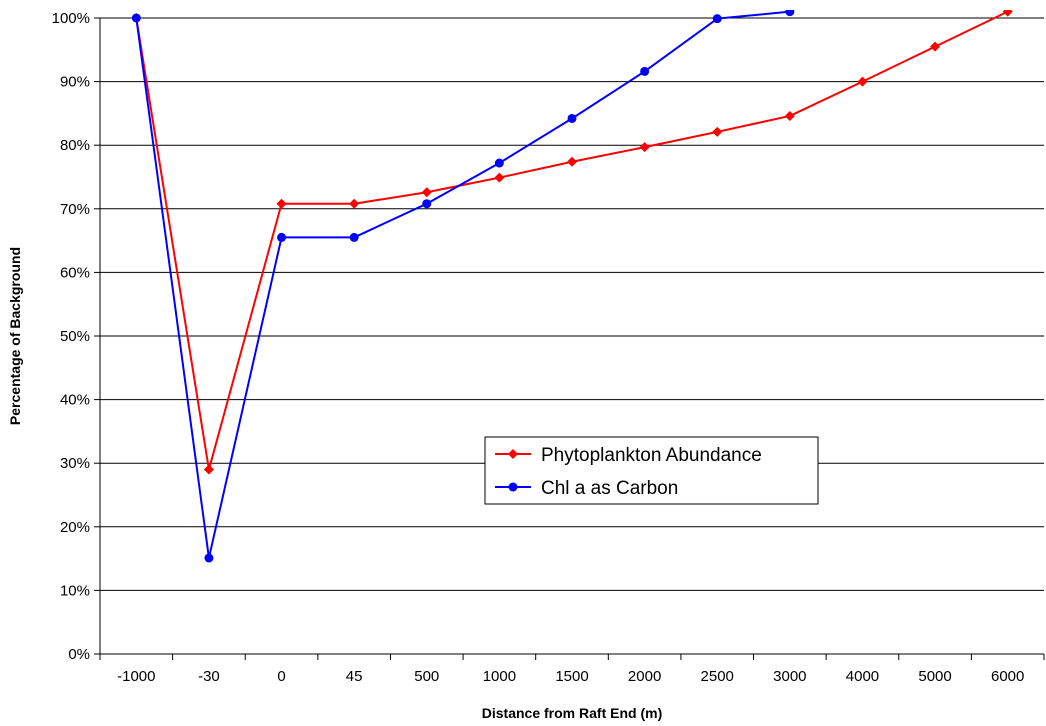  I want to click on x-tick-label: -30, so click(209, 676).